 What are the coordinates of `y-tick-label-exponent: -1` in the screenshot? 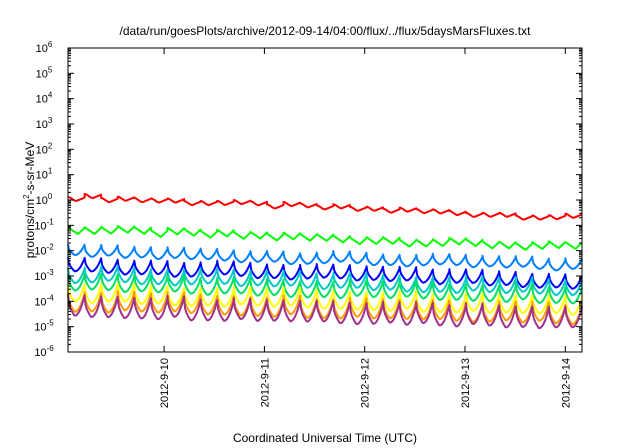 It's located at (51, 221).